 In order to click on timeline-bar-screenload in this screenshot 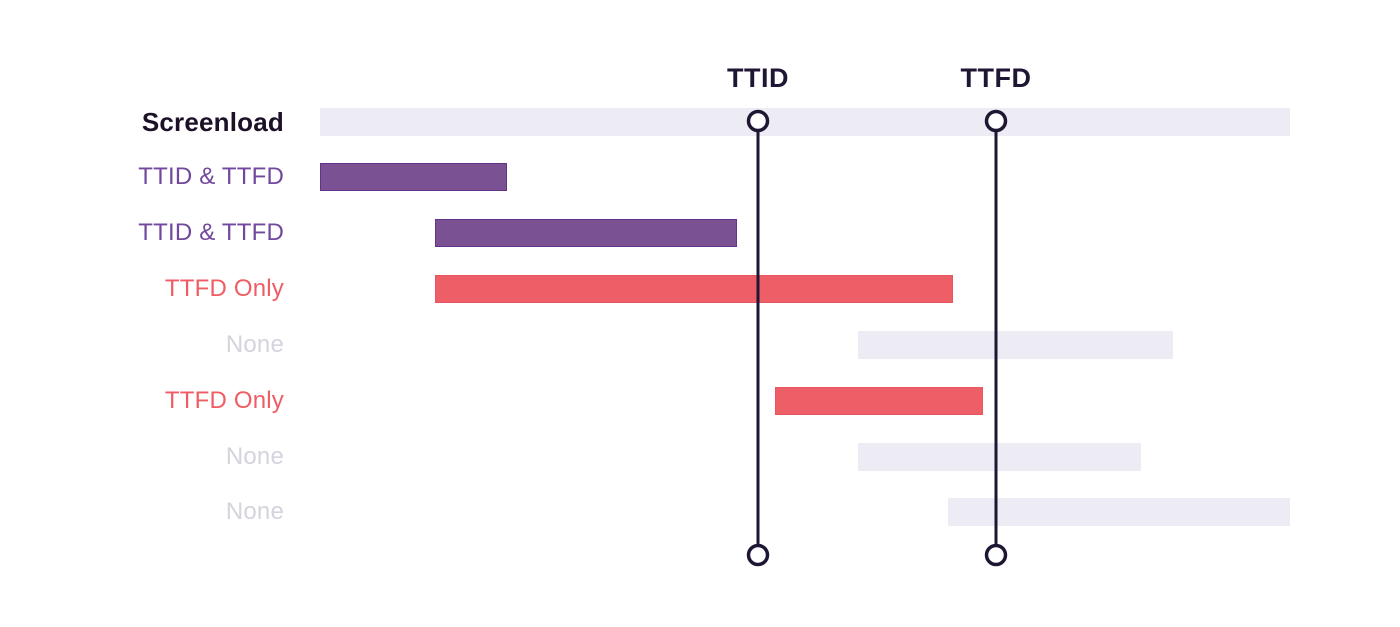, I will do `click(805, 122)`.